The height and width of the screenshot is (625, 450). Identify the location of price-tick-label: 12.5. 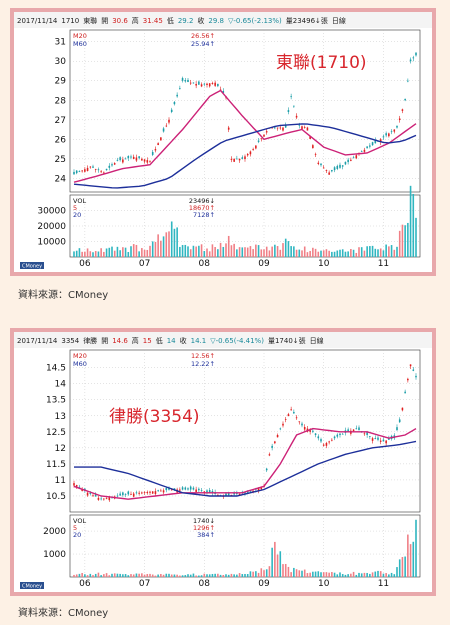
(56, 433).